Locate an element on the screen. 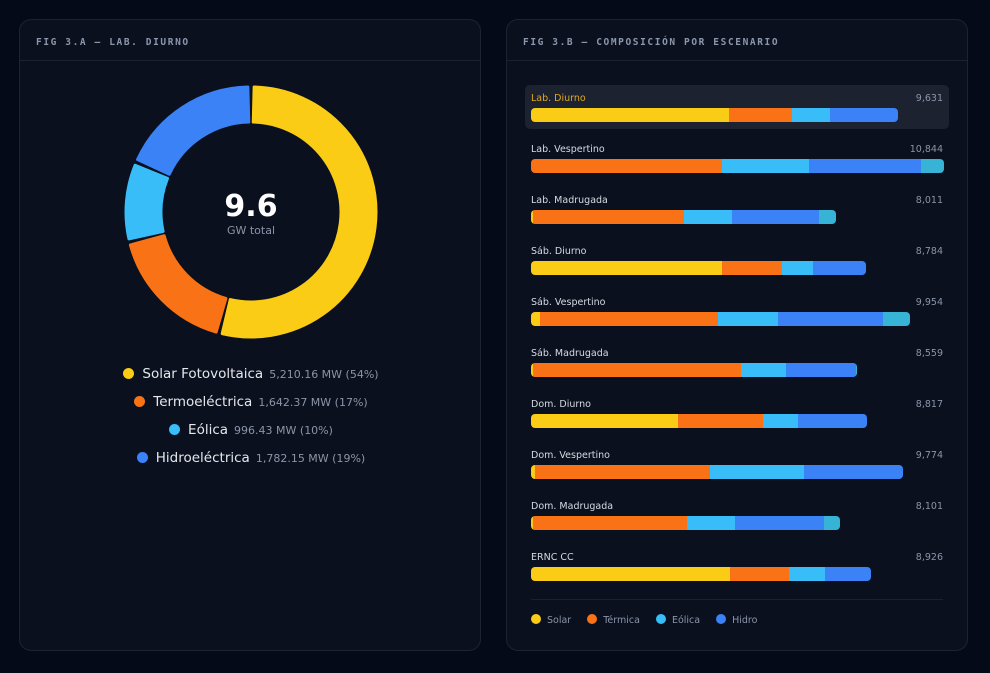  scenario-total: 8,817 is located at coordinates (929, 404).